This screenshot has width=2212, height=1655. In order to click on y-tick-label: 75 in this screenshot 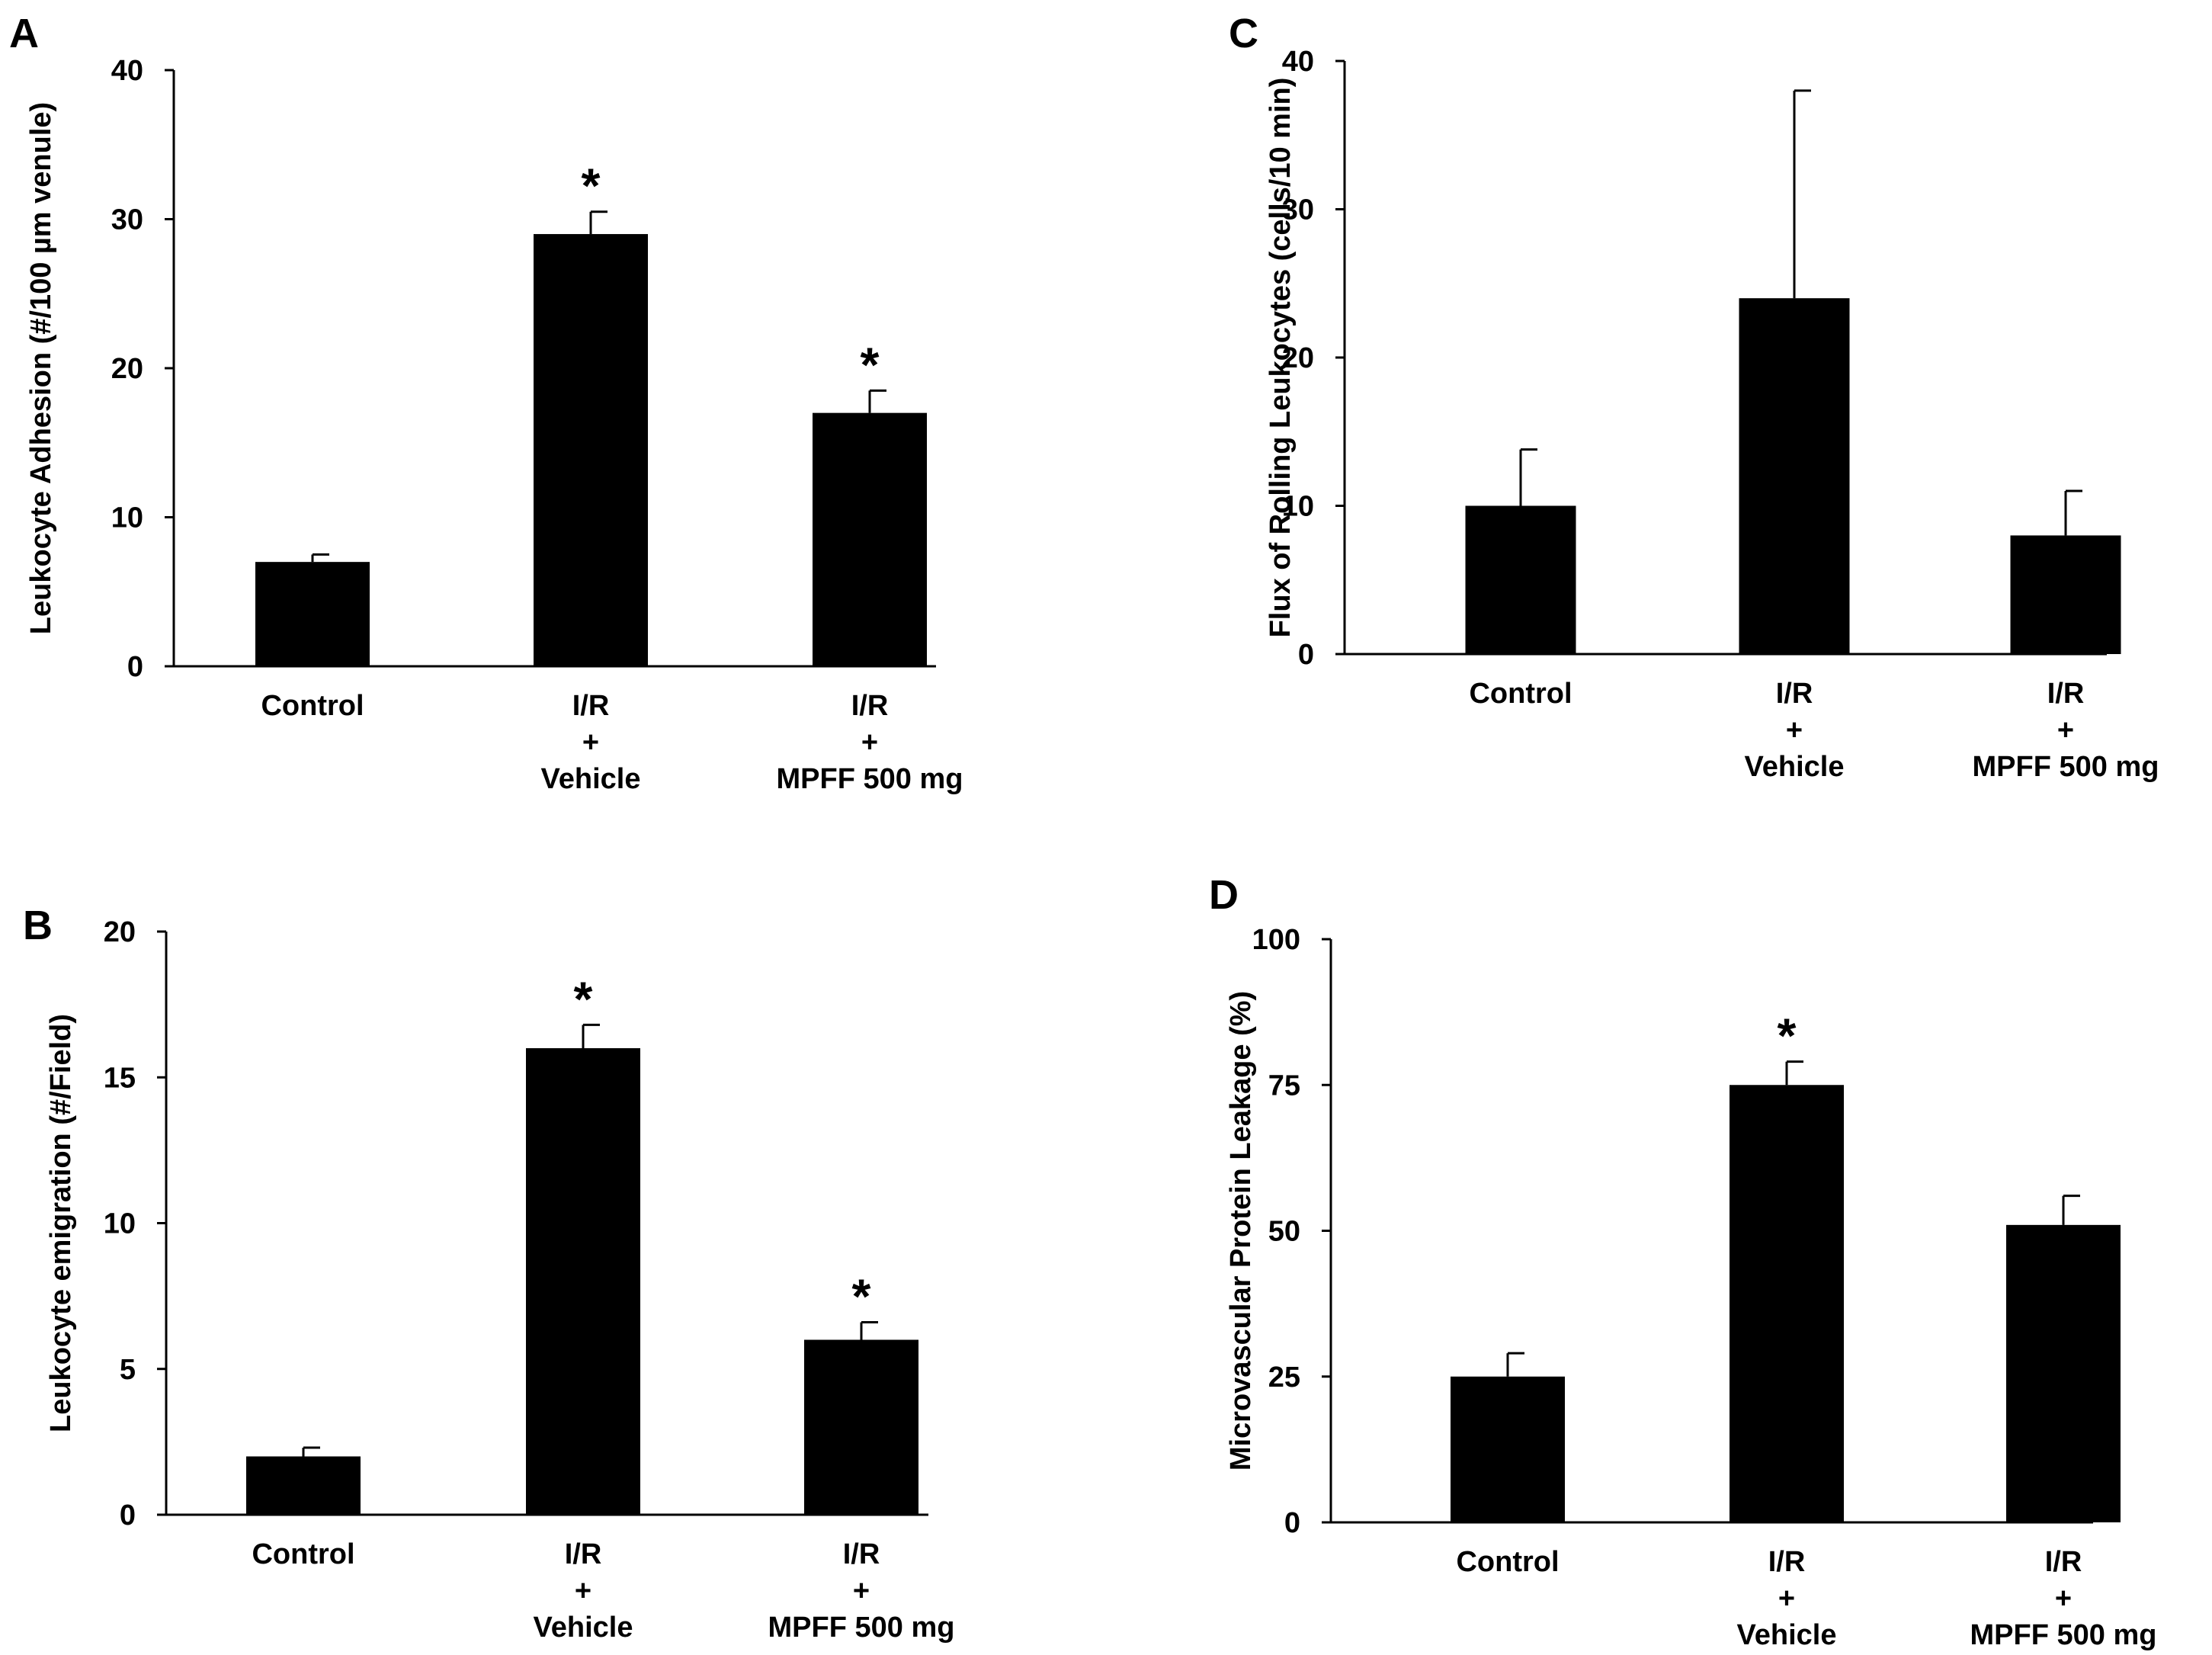, I will do `click(1284, 1086)`.